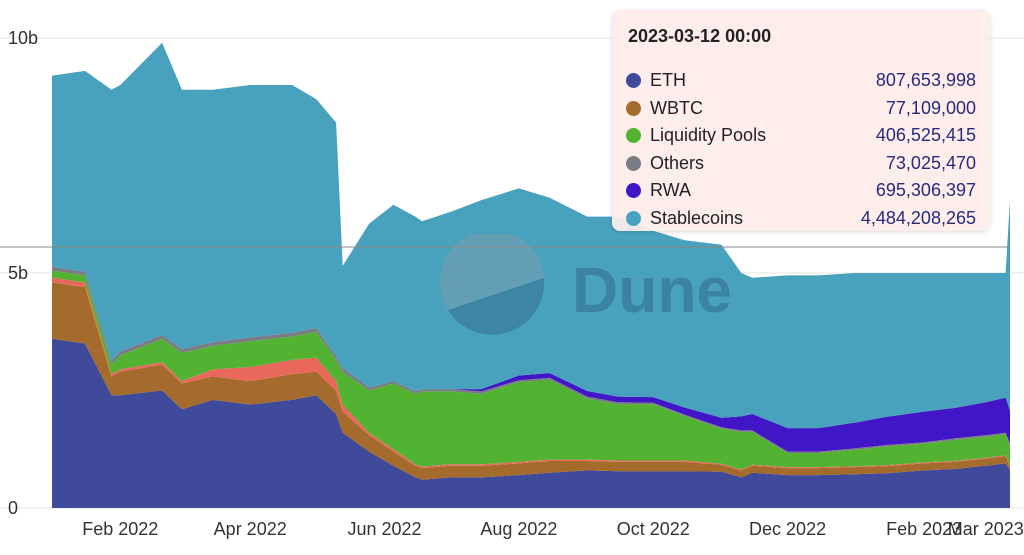 This screenshot has height=555, width=1024. I want to click on dune-logo-icon: Dune, so click(585, 282).